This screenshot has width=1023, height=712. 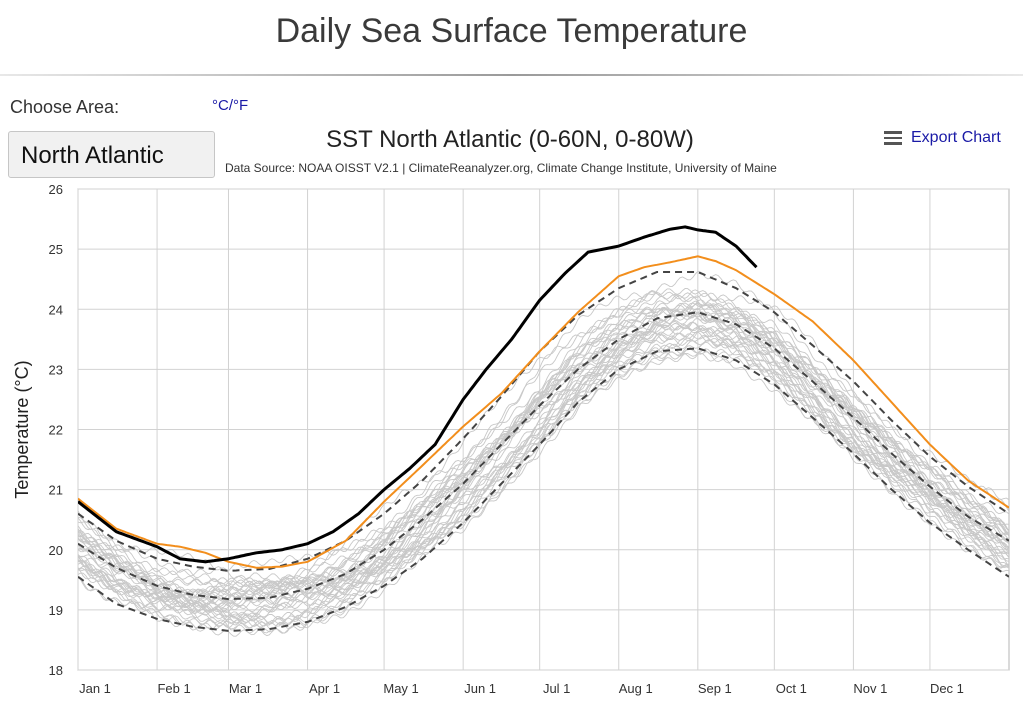 I want to click on y-tick-label: 25, so click(x=56, y=249).